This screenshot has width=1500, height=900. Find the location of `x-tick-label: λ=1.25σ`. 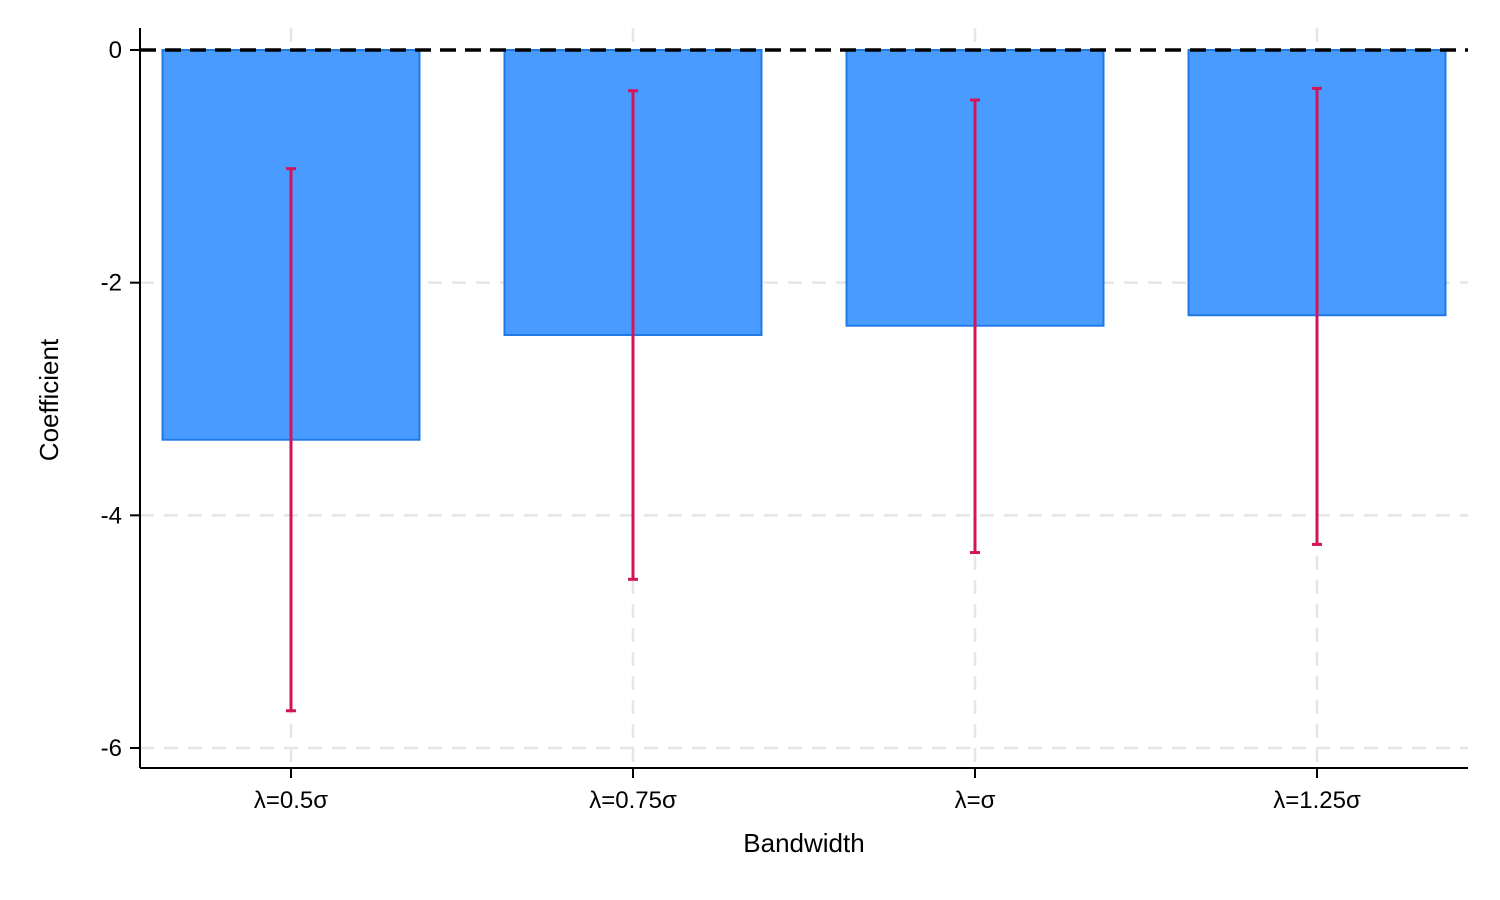

x-tick-label: λ=1.25σ is located at coordinates (1317, 800).